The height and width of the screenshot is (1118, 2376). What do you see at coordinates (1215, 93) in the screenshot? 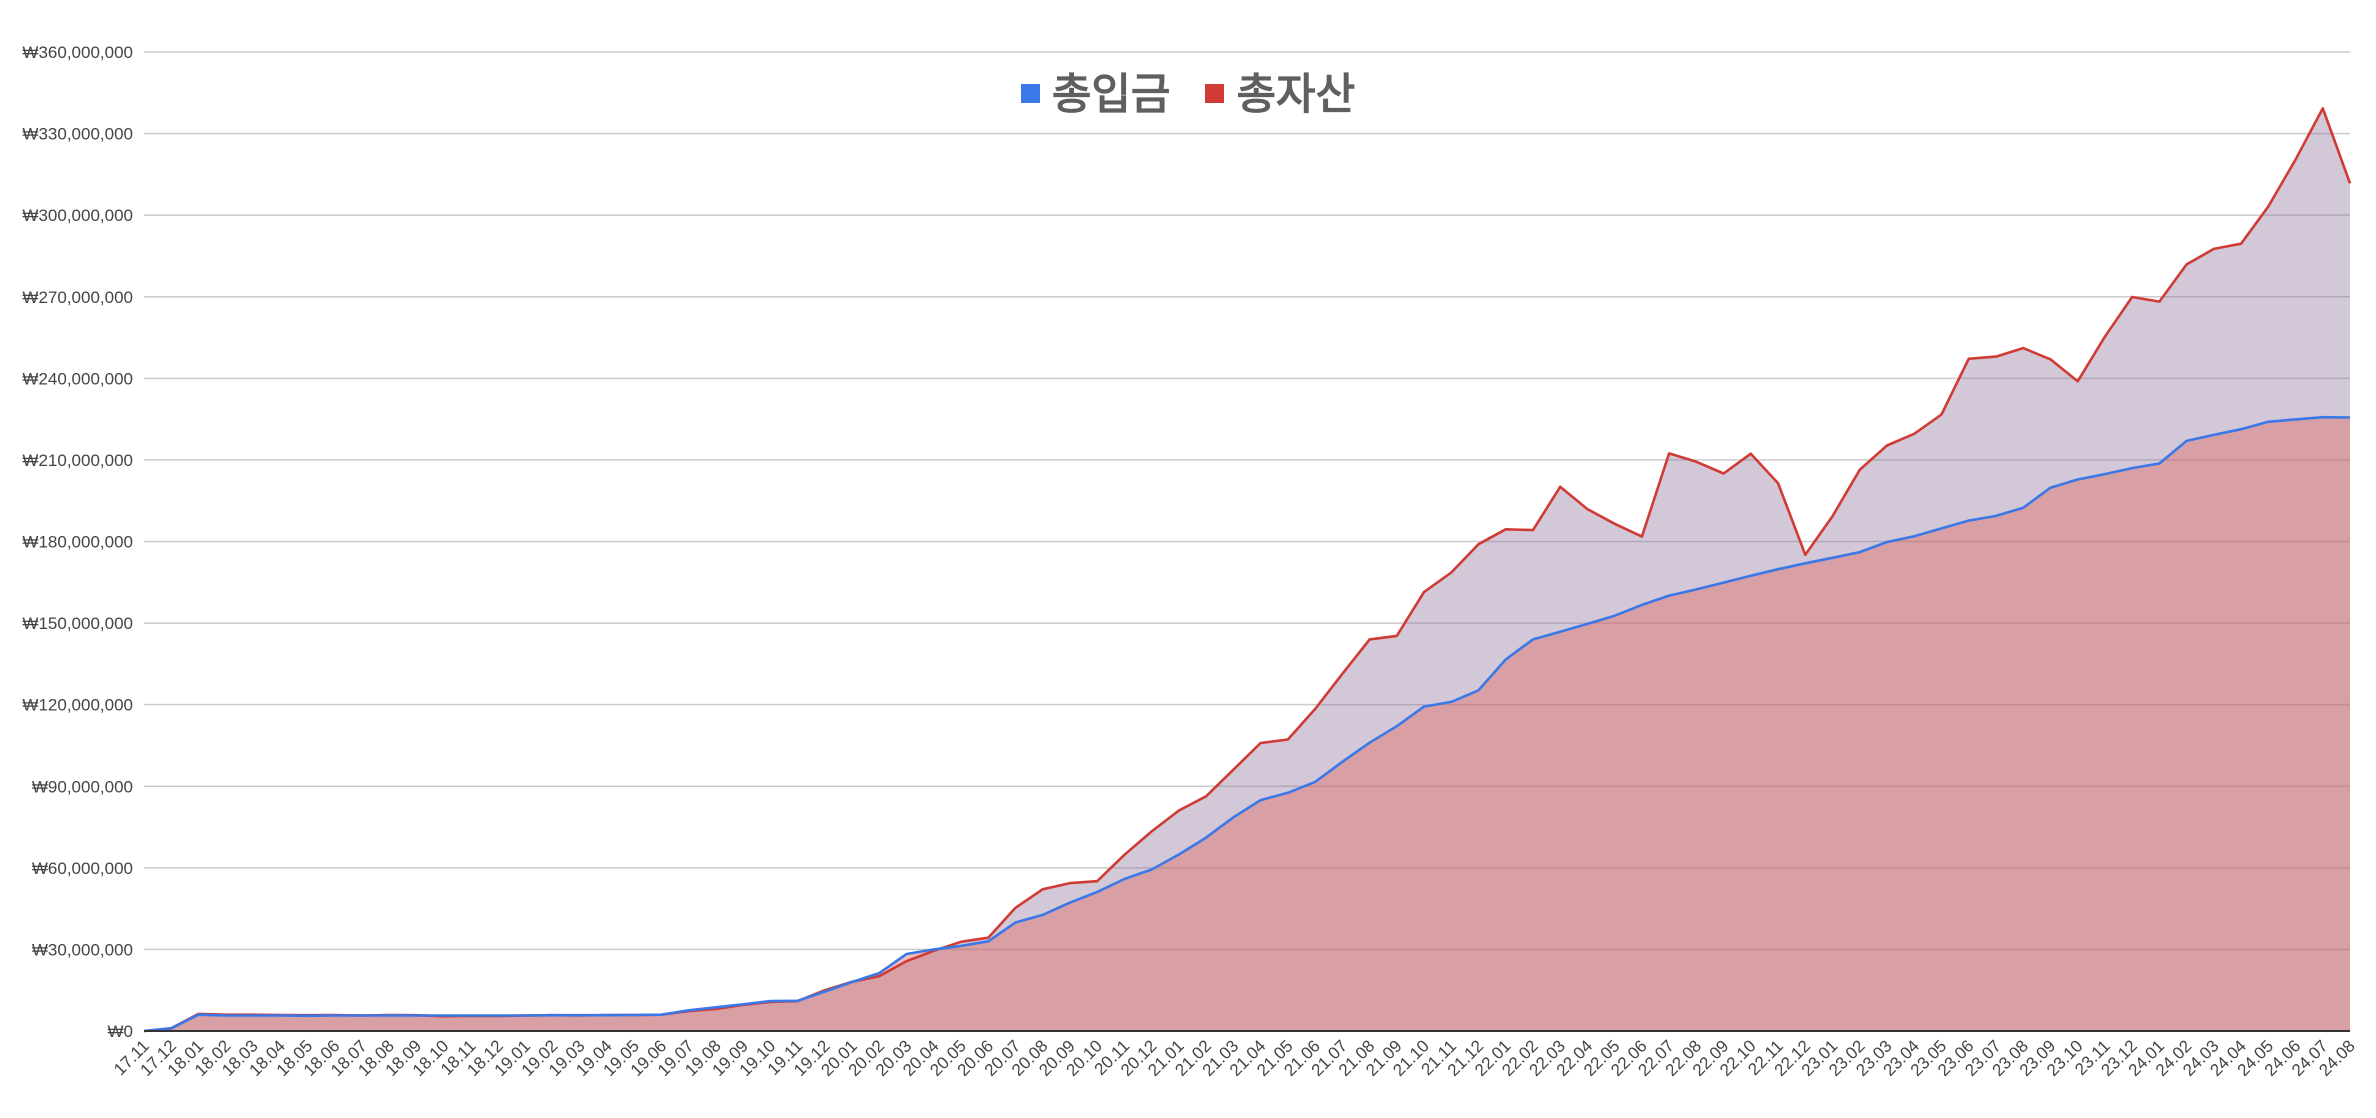
I see `legend-swatch-assets` at bounding box center [1215, 93].